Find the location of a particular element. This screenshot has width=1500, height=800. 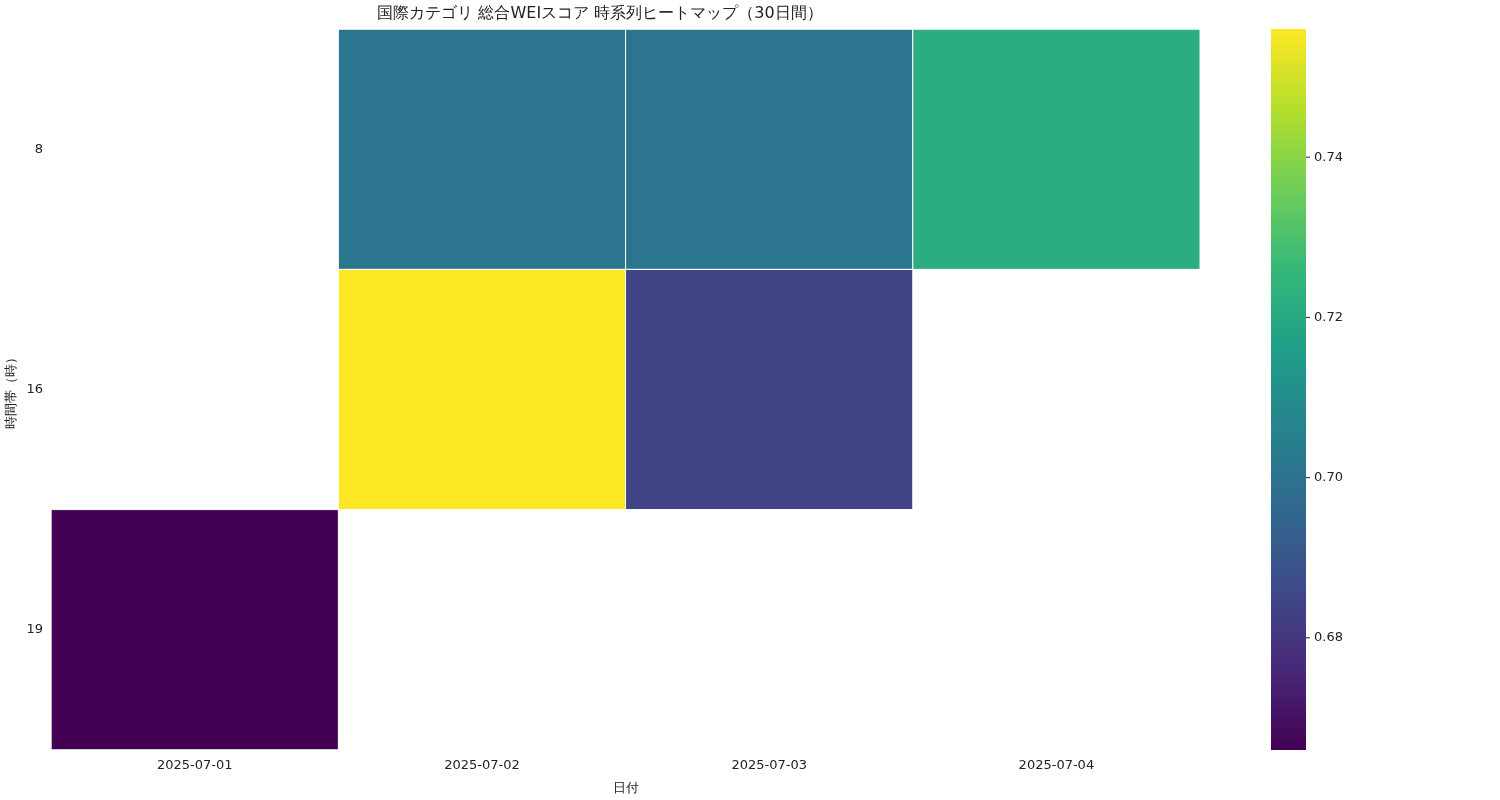

color-bar-label: 0.68 is located at coordinates (1328, 637).